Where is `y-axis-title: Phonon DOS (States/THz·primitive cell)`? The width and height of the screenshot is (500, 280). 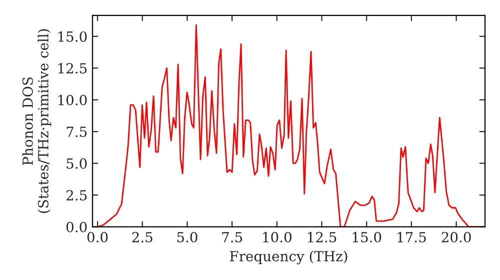
y-axis-title: Phonon DOS (States/THz·primitive cell) is located at coordinates (37, 121).